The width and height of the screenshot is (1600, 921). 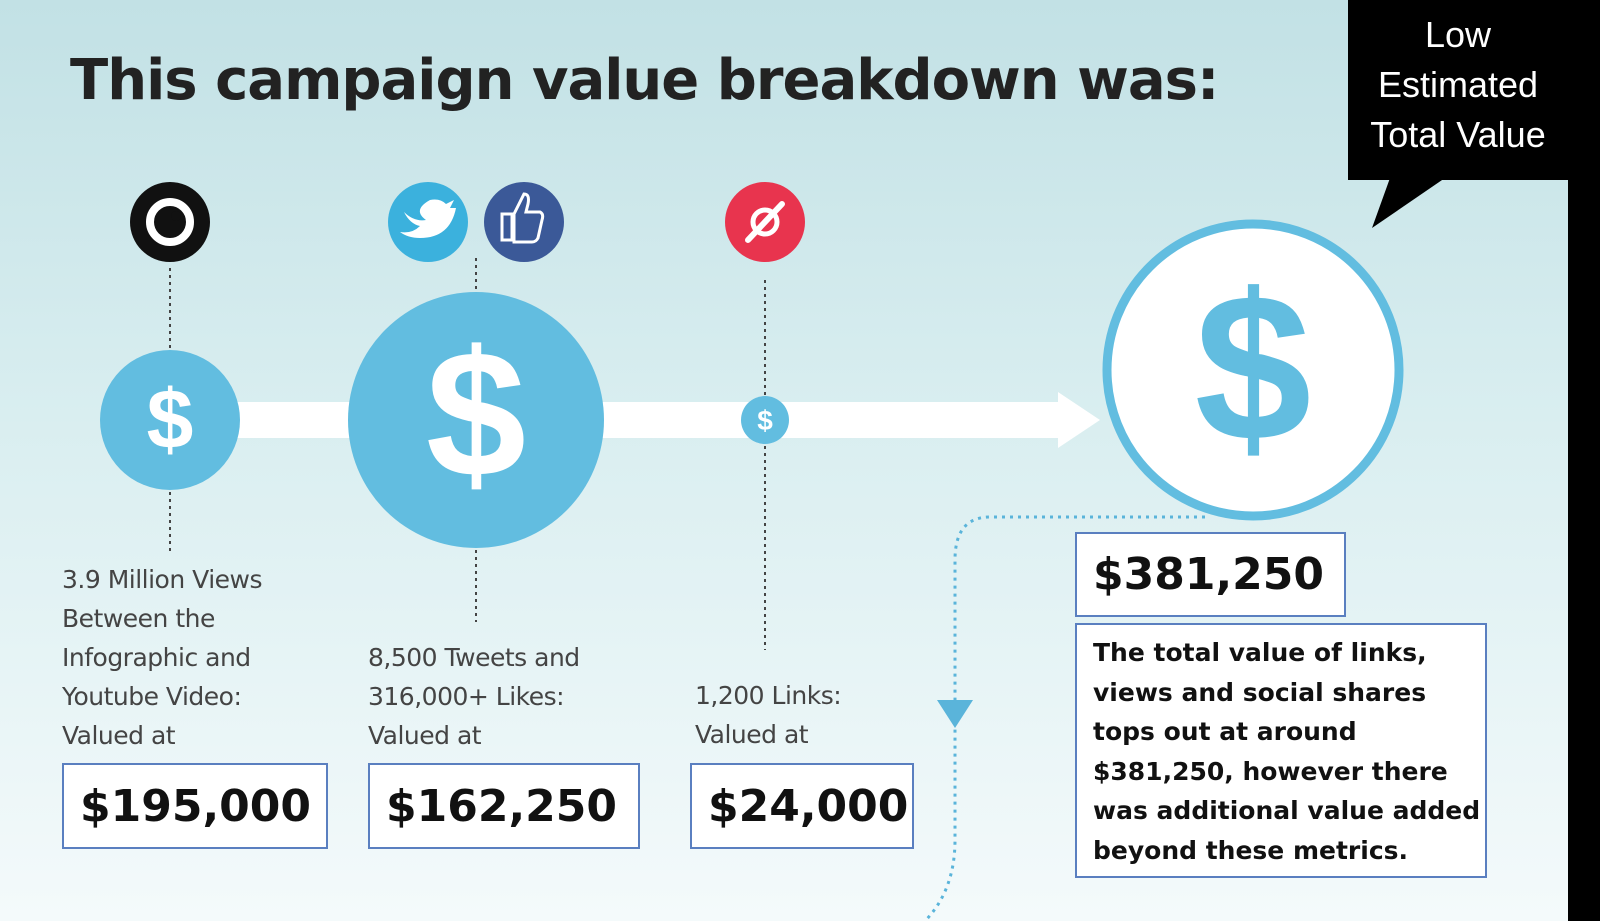 What do you see at coordinates (474, 657) in the screenshot?
I see `label-line: 8,500 Tweets and` at bounding box center [474, 657].